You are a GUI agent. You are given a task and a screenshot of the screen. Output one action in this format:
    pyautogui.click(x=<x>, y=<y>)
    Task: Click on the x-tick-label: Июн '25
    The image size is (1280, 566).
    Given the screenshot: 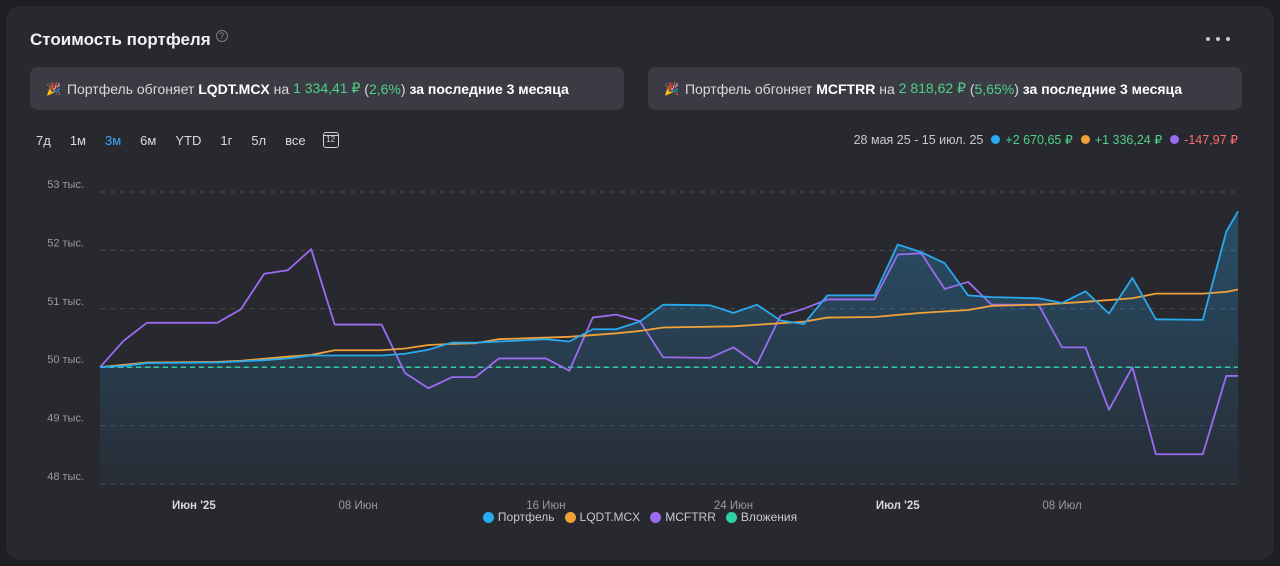 What is the action you would take?
    pyautogui.click(x=194, y=505)
    